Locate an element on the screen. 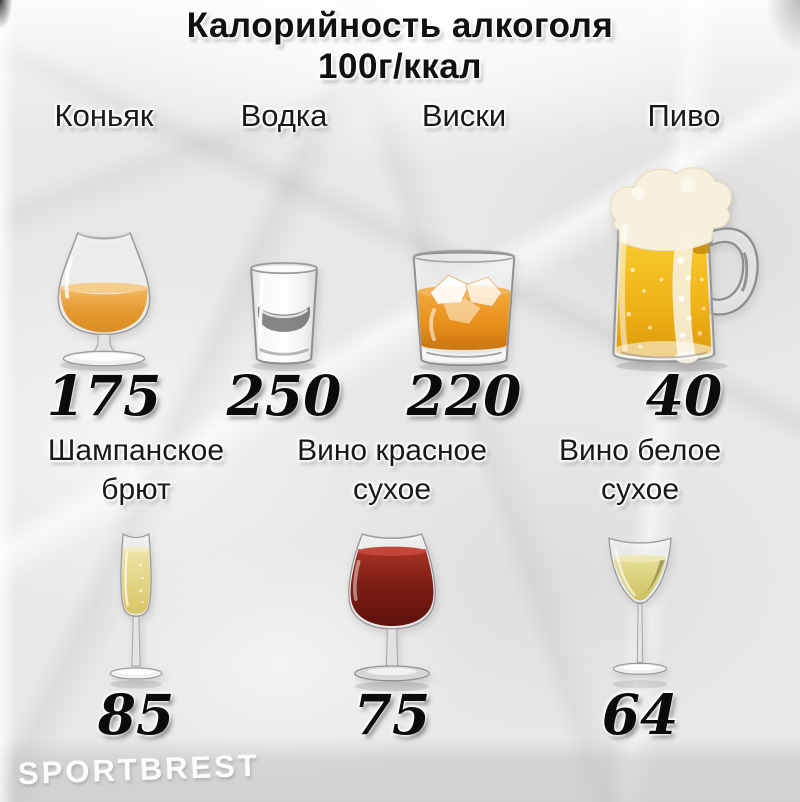  white-wine-glass-icon is located at coordinates (640, 613).